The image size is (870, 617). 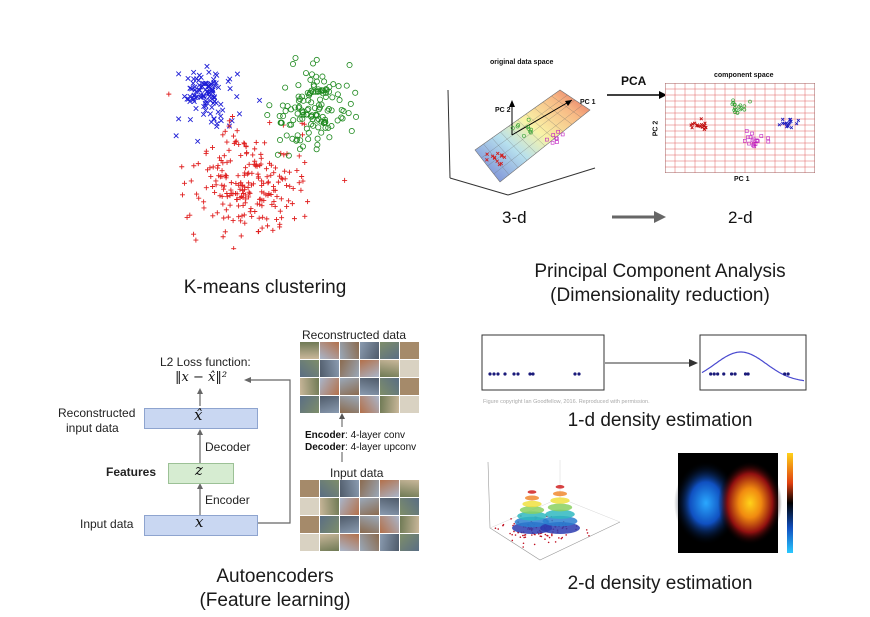 I want to click on kmeans-scatter-plot, so click(x=263, y=152).